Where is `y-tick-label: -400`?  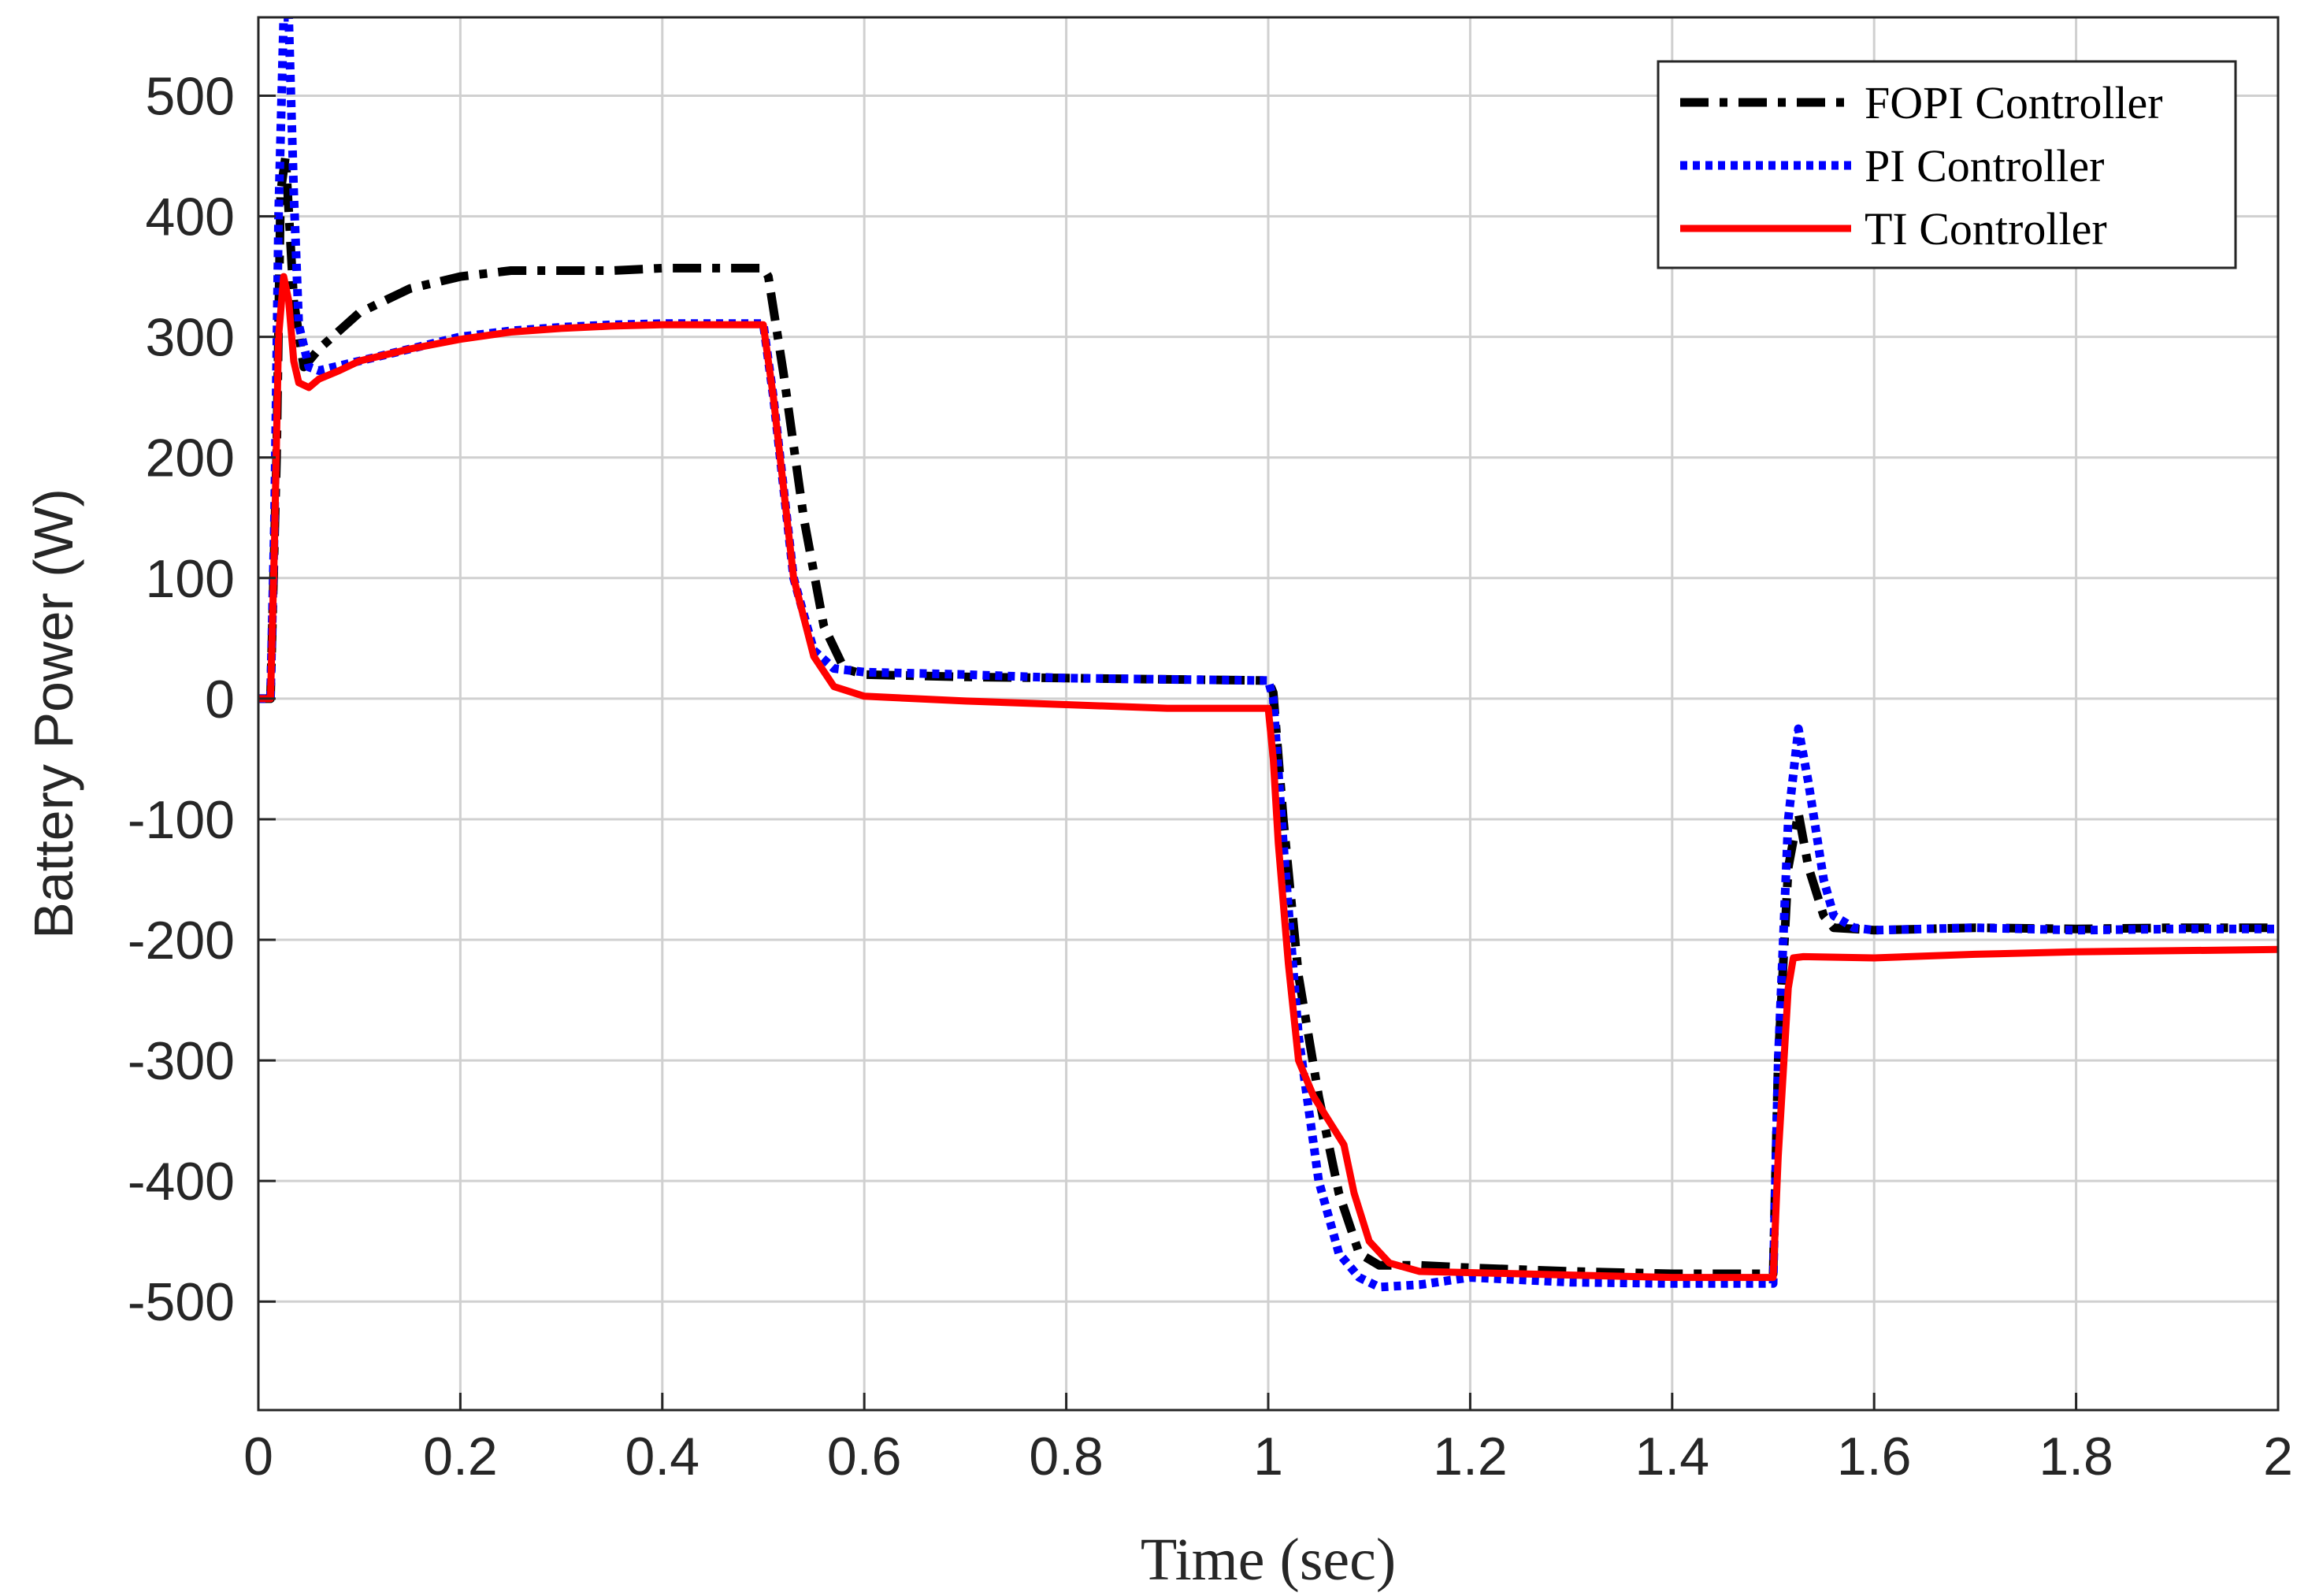 y-tick-label: -400 is located at coordinates (181, 1182).